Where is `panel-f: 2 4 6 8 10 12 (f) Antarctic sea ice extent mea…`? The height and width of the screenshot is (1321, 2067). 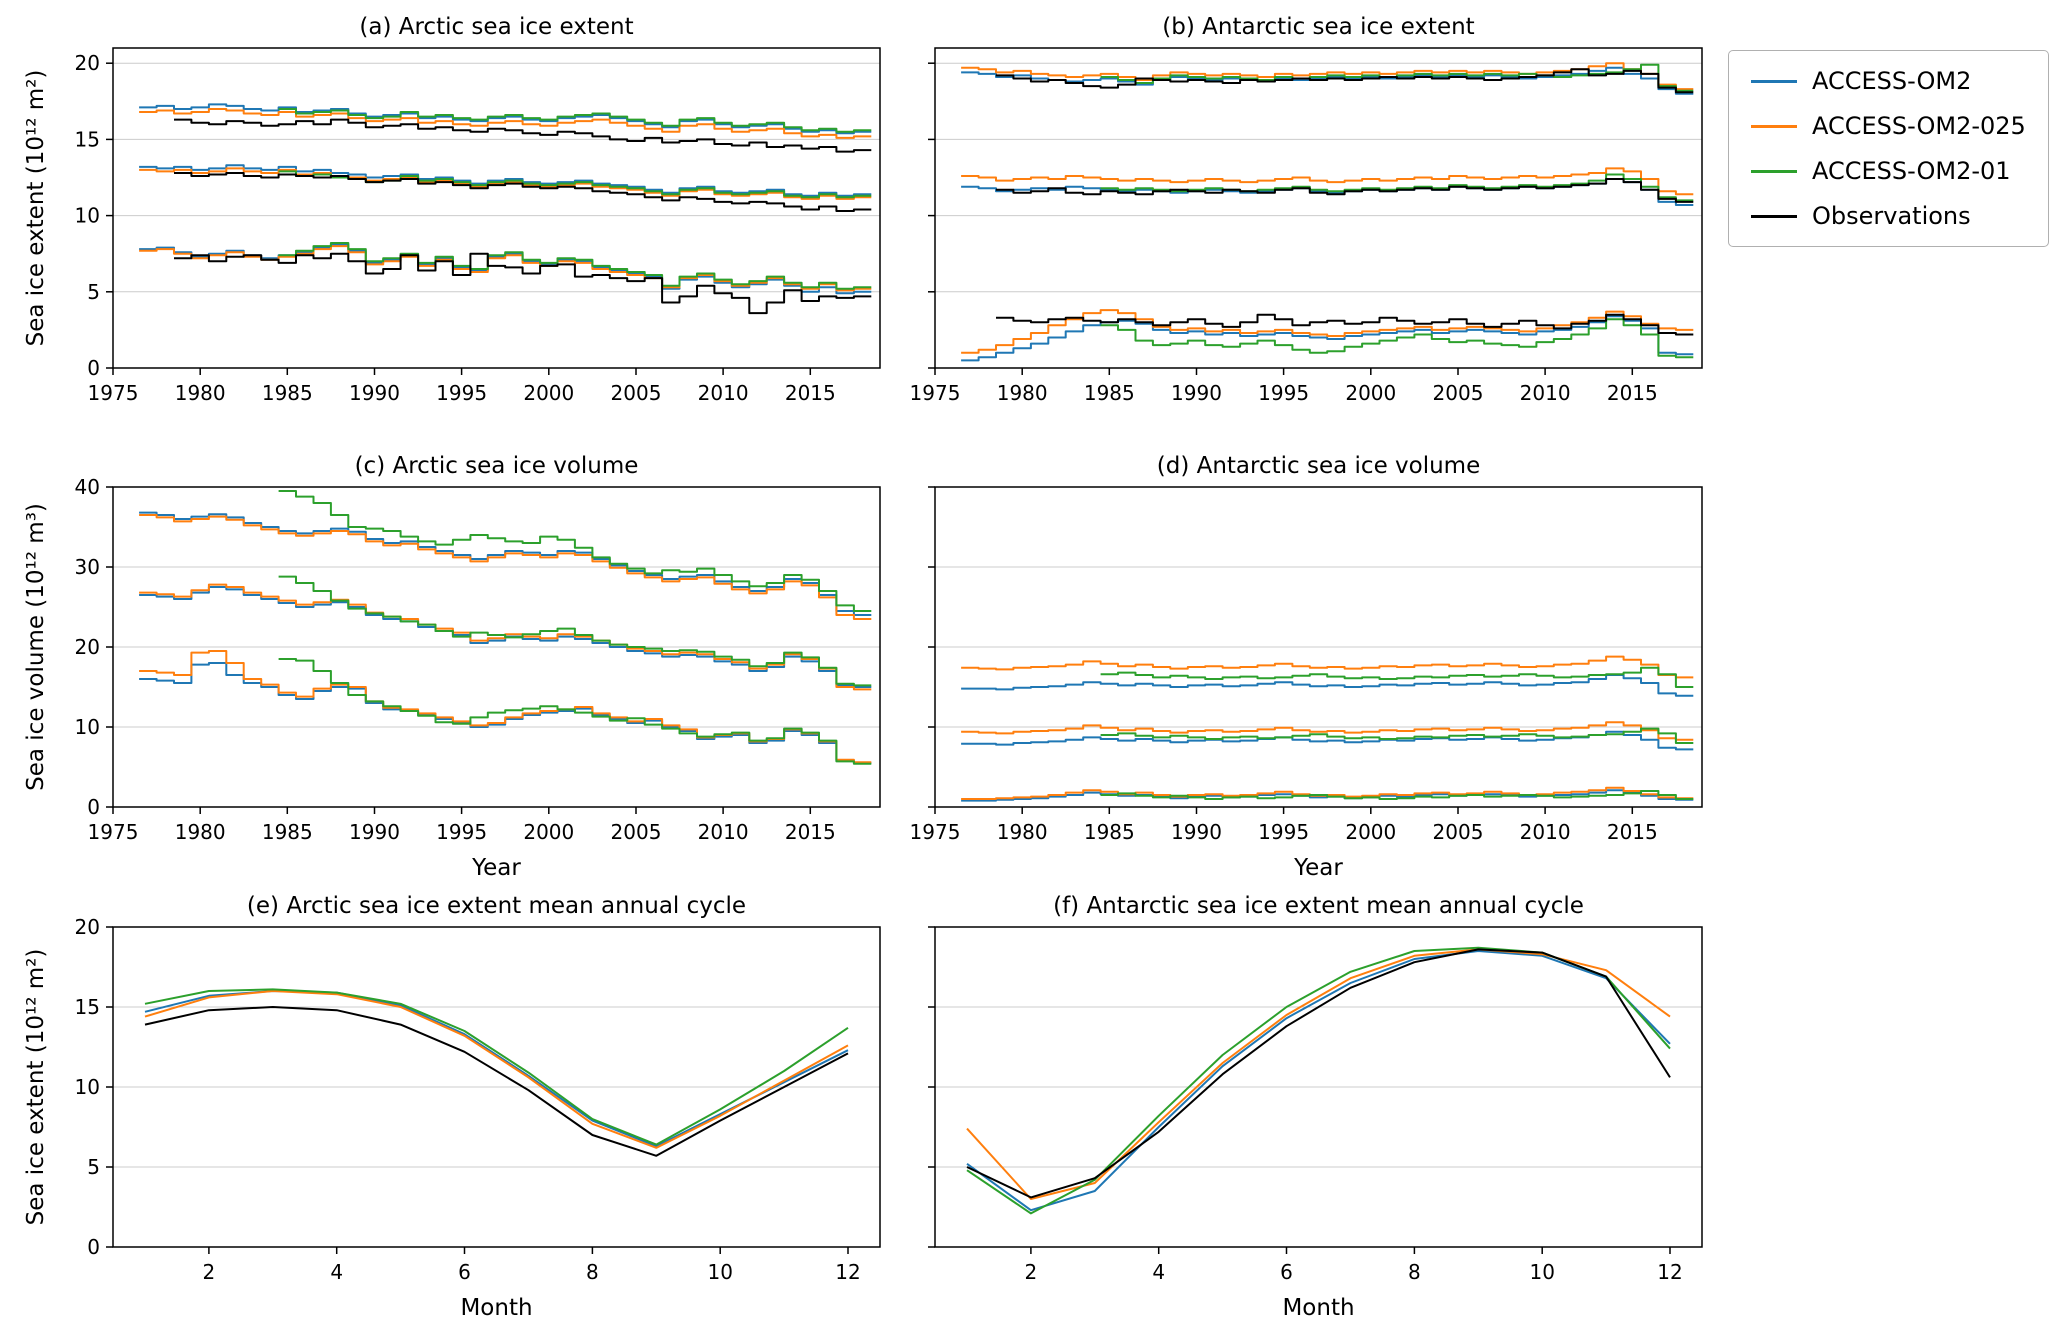 panel-f: 2 4 6 8 10 12 (f) Antarctic sea ice extent mea… is located at coordinates (1315, 1107).